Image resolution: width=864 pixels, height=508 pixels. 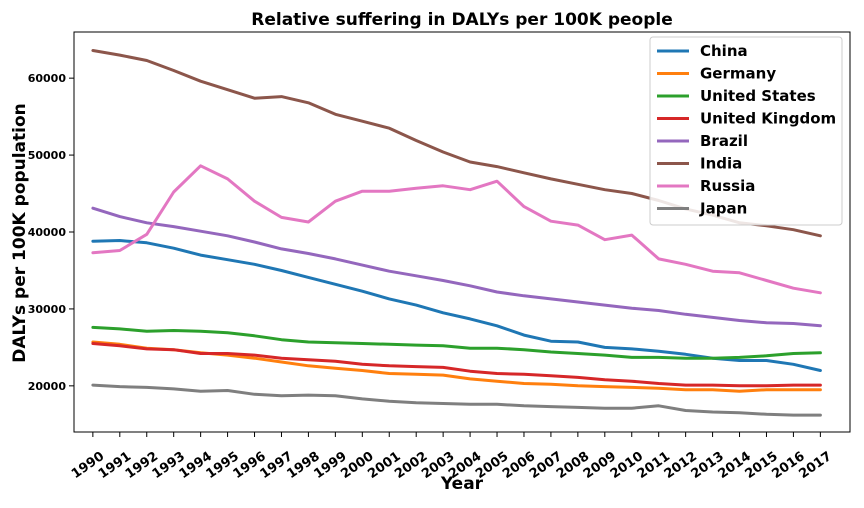 What do you see at coordinates (47, 386) in the screenshot?
I see `y-tick-label: 20000` at bounding box center [47, 386].